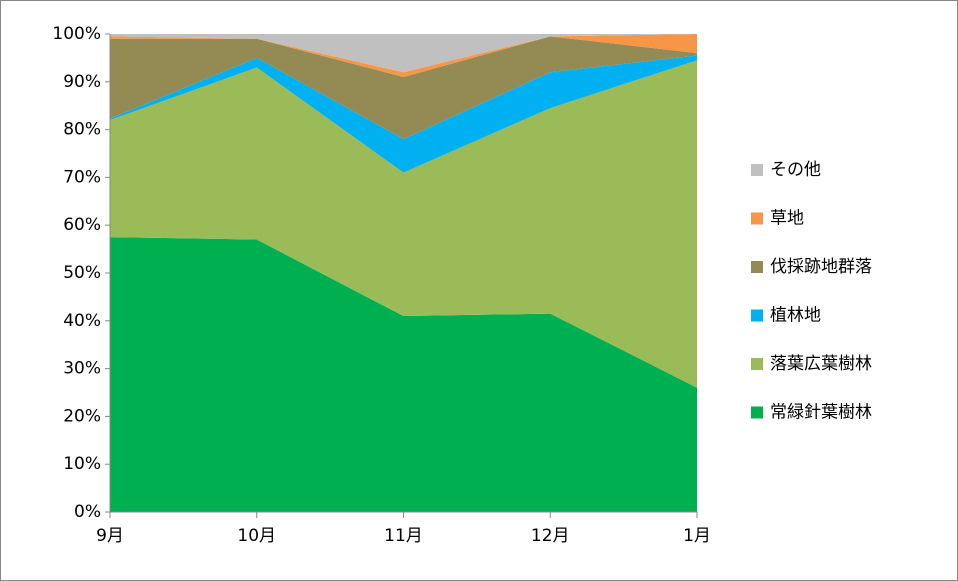 The height and width of the screenshot is (581, 958). I want to click on legend-label: 常緑針葉樹林, so click(821, 413).